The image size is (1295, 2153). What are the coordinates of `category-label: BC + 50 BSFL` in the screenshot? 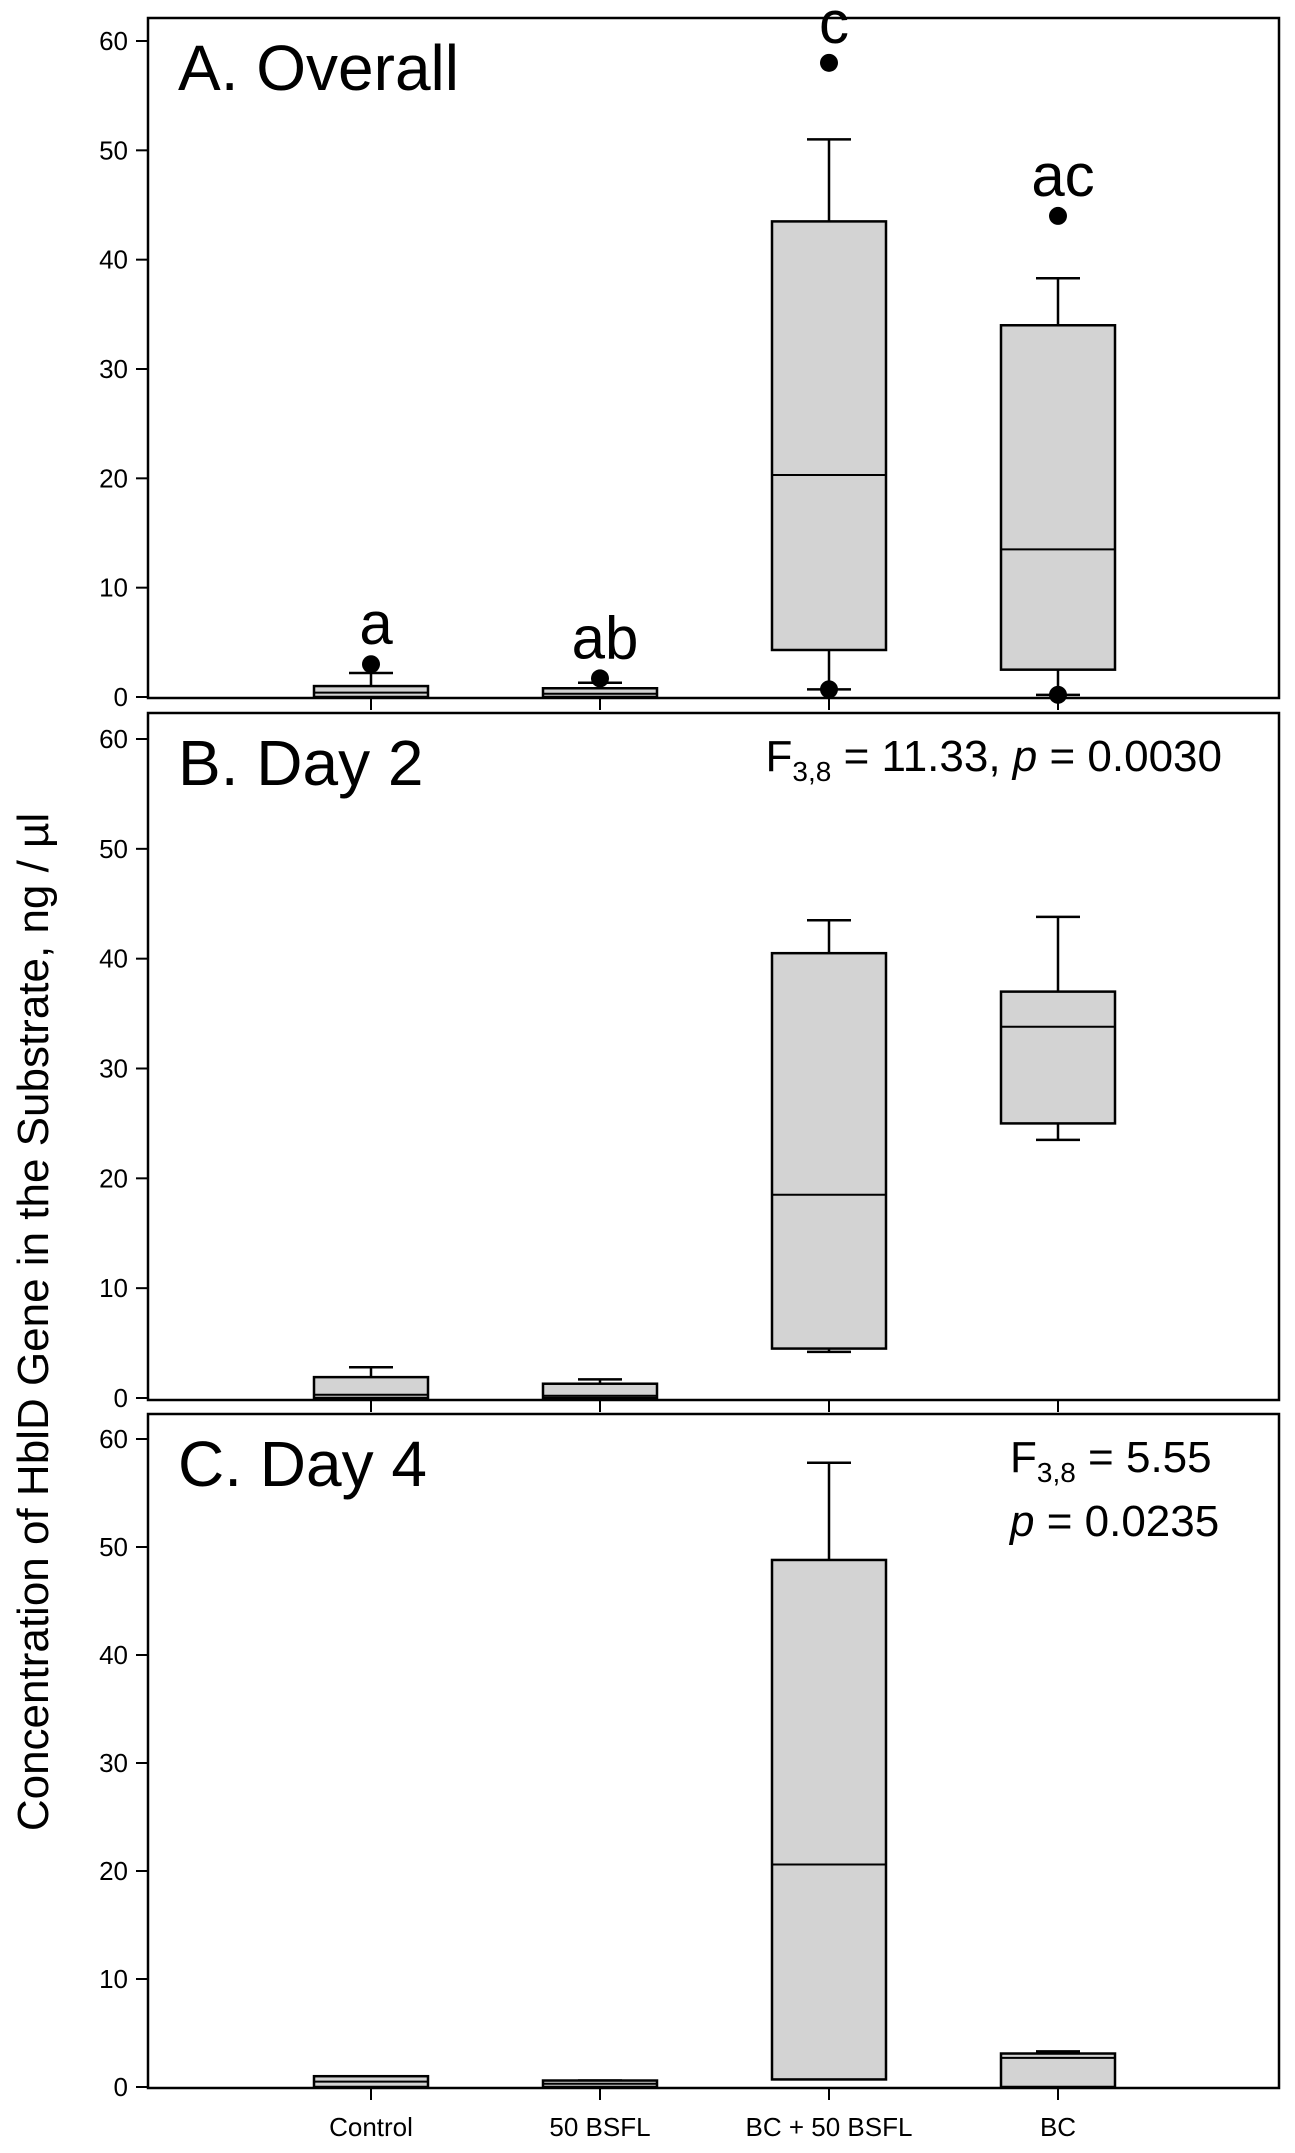 It's located at (829, 2127).